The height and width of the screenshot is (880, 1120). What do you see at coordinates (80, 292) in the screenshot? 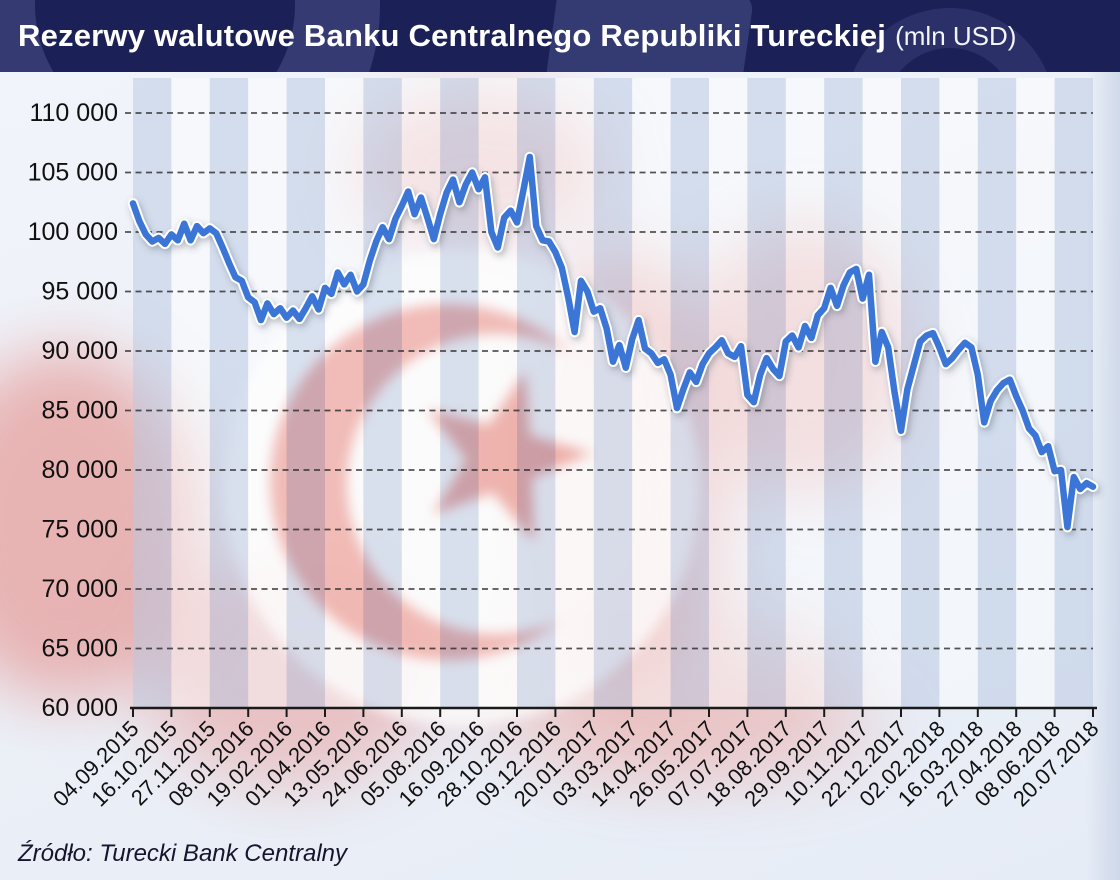
I see `y-axis-label: 95 000` at bounding box center [80, 292].